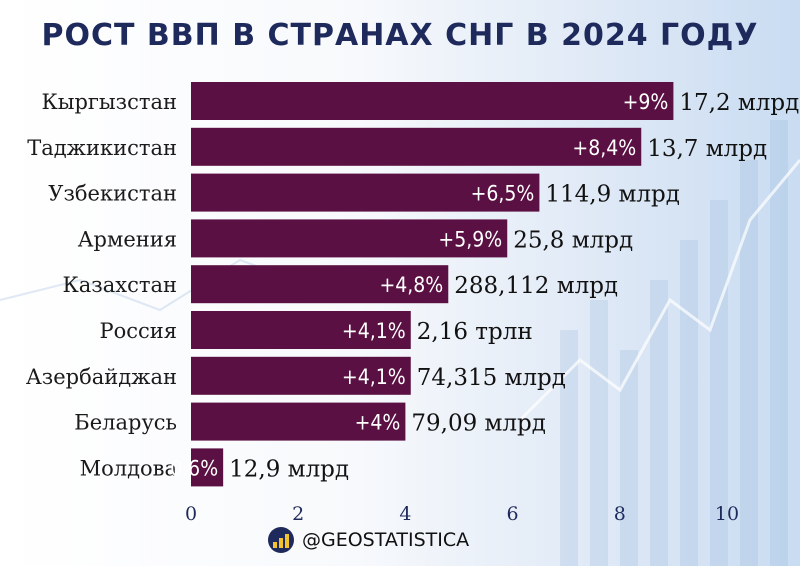  What do you see at coordinates (127, 239) in the screenshot?
I see `category-label: Армения` at bounding box center [127, 239].